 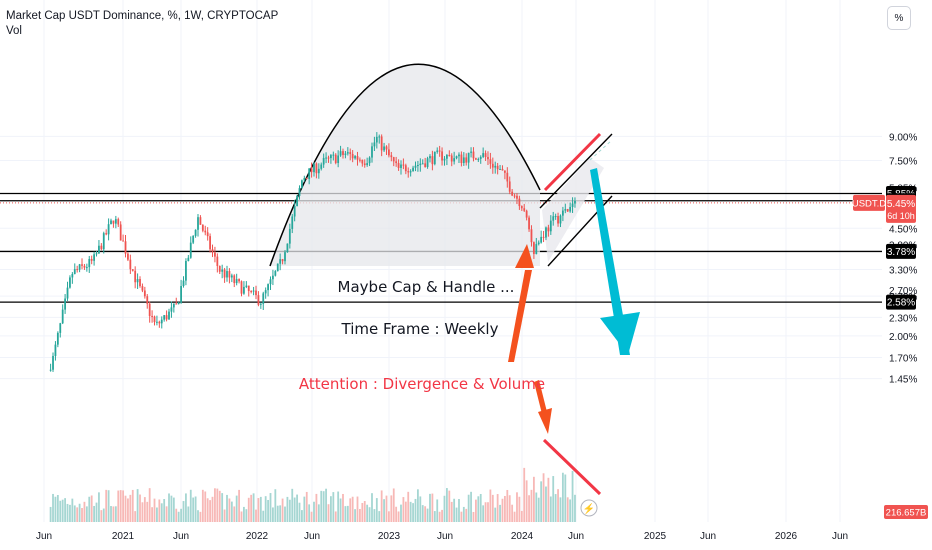 What do you see at coordinates (545, 421) in the screenshot?
I see `orange-arrow-down-head` at bounding box center [545, 421].